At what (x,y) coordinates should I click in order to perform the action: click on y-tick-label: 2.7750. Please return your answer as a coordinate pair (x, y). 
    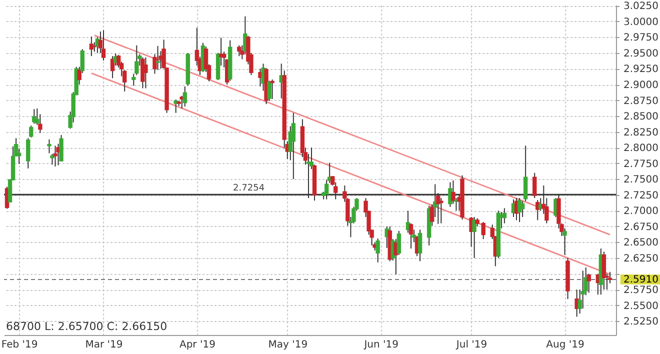
    Looking at the image, I should click on (641, 164).